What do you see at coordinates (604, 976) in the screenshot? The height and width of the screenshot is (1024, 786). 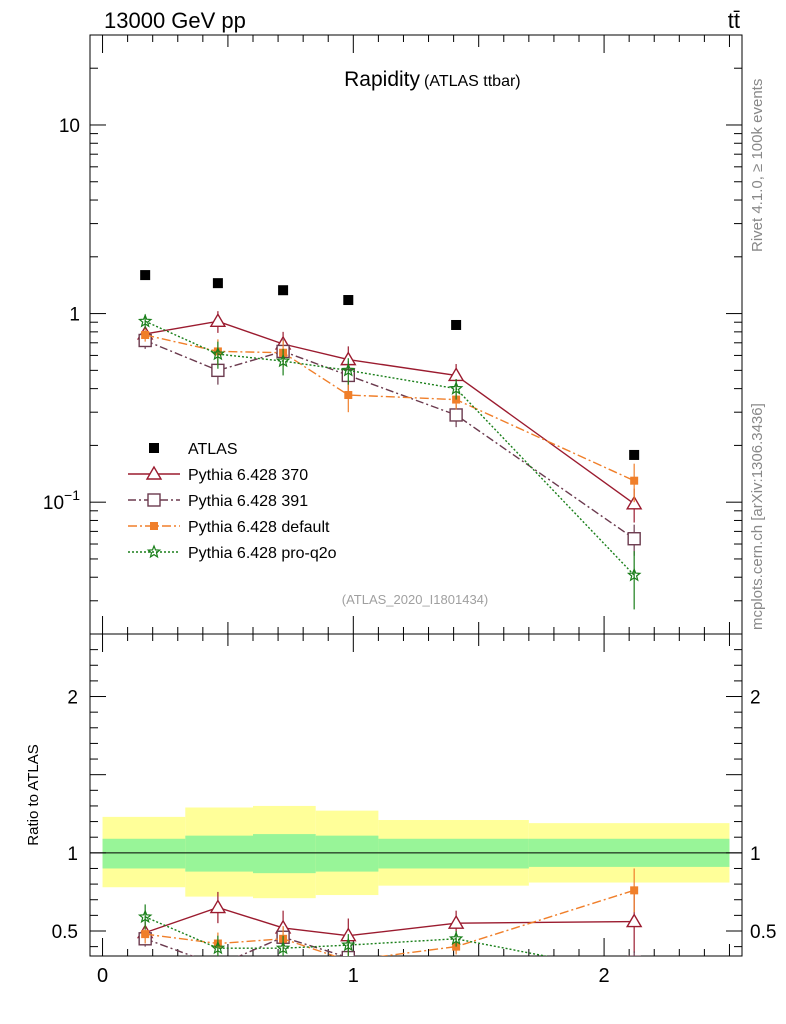 I see `x-tick-label: 2` at bounding box center [604, 976].